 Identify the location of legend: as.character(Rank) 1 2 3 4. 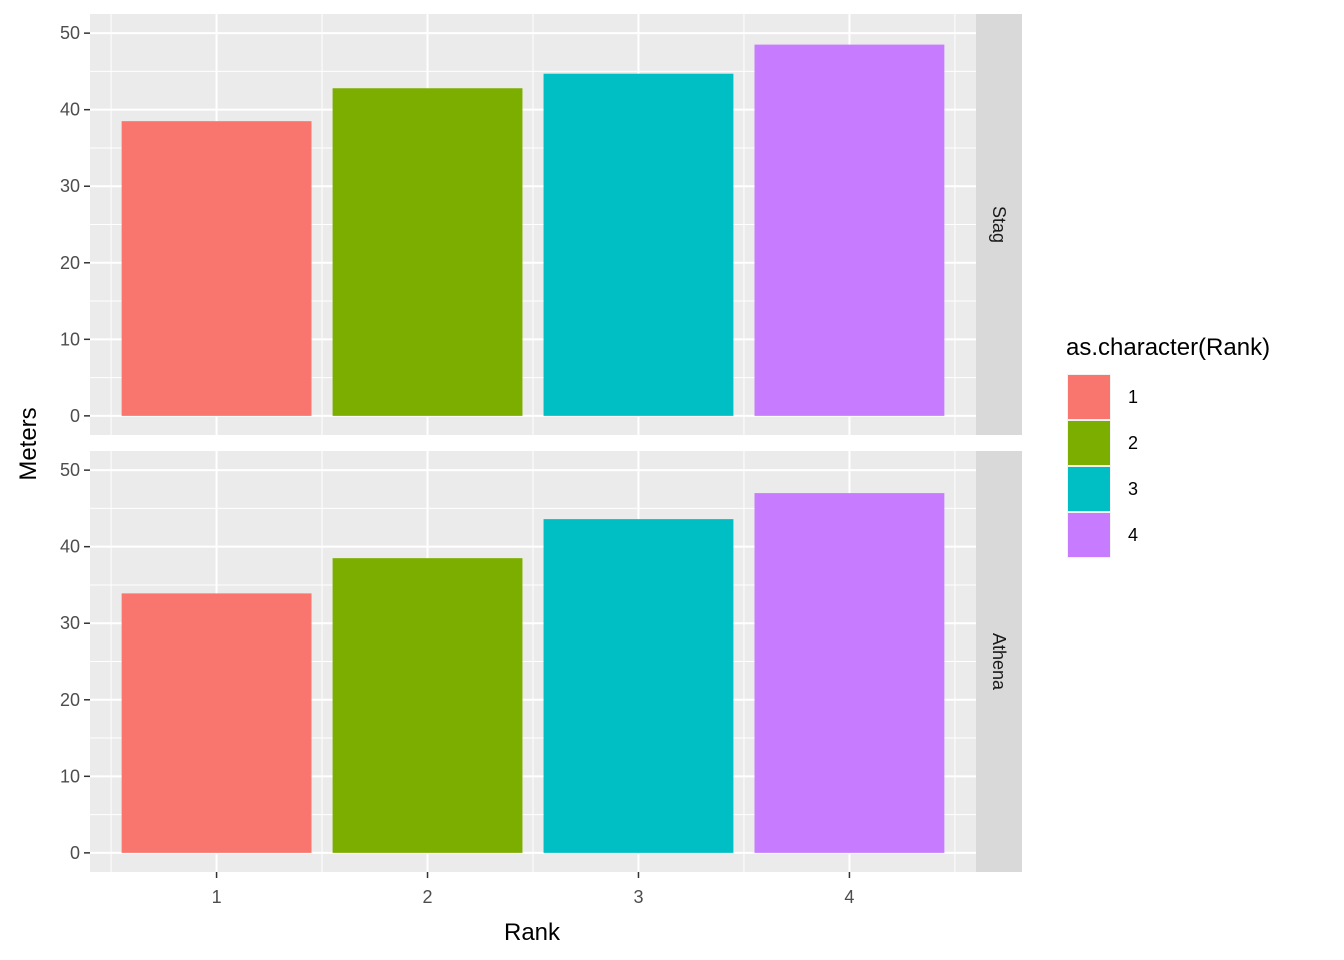
(1168, 446).